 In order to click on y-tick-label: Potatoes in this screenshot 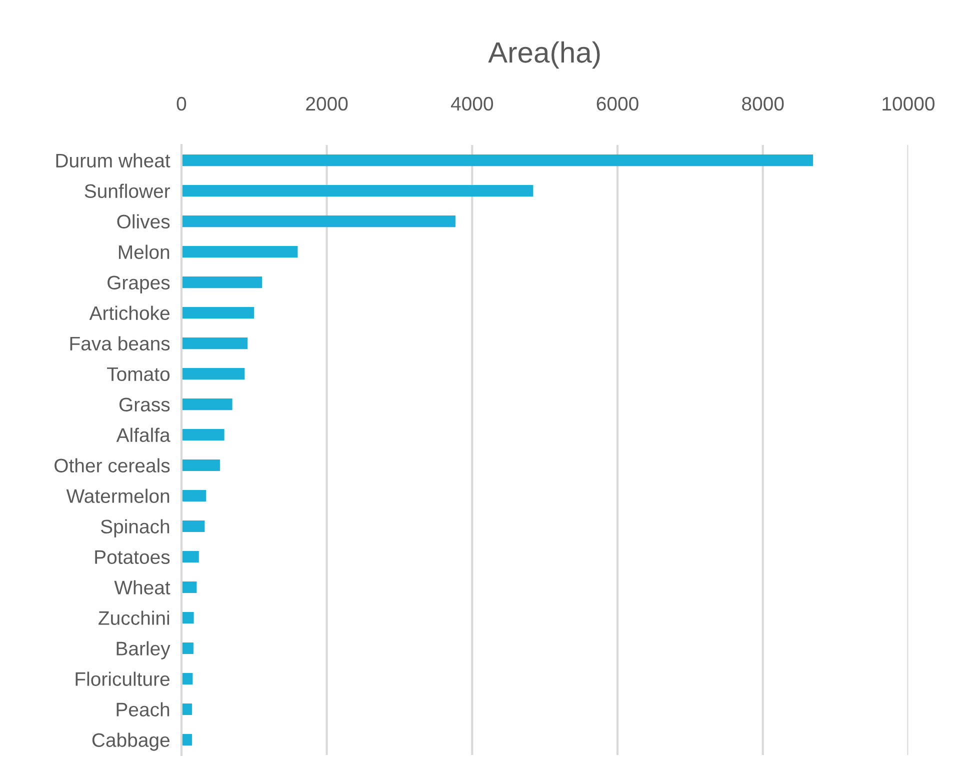, I will do `click(132, 557)`.